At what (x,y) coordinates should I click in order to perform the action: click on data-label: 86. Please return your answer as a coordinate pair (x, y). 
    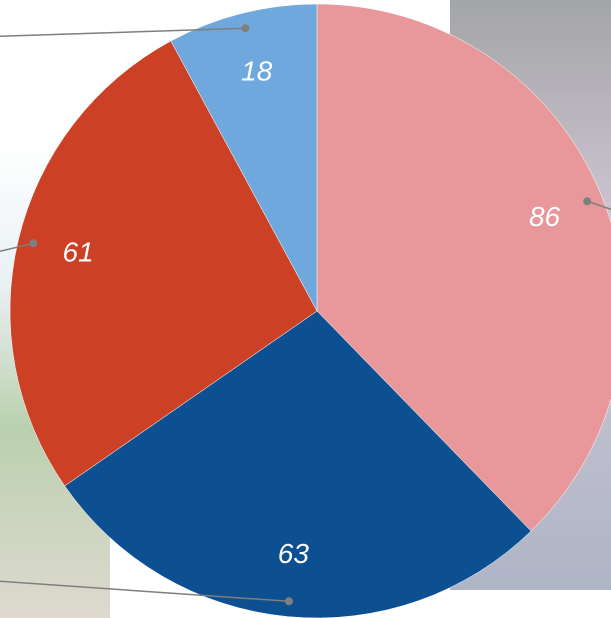
    Looking at the image, I should click on (545, 216).